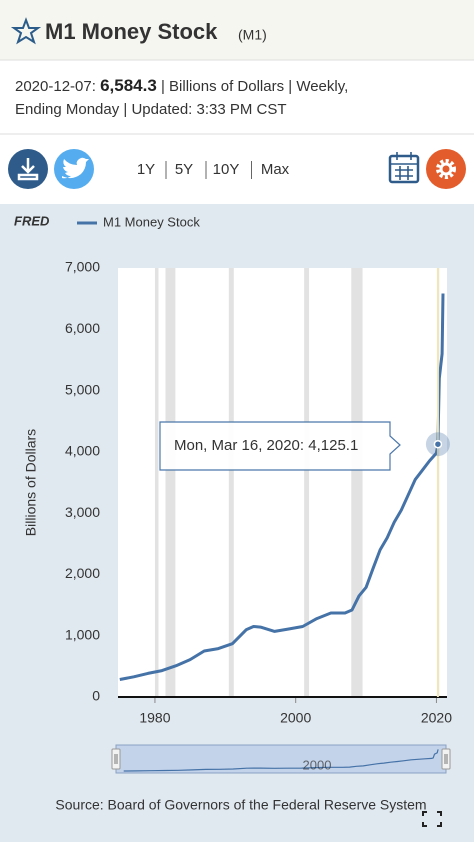 The image size is (474, 842). What do you see at coordinates (96, 696) in the screenshot?
I see `y-tick-label: 0` at bounding box center [96, 696].